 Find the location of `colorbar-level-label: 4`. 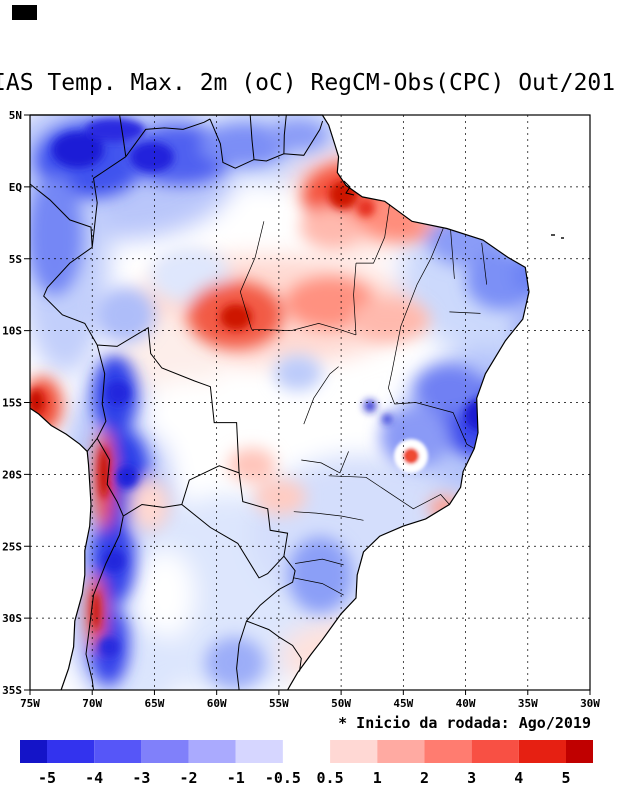

colorbar-level-label: 4 is located at coordinates (518, 778).